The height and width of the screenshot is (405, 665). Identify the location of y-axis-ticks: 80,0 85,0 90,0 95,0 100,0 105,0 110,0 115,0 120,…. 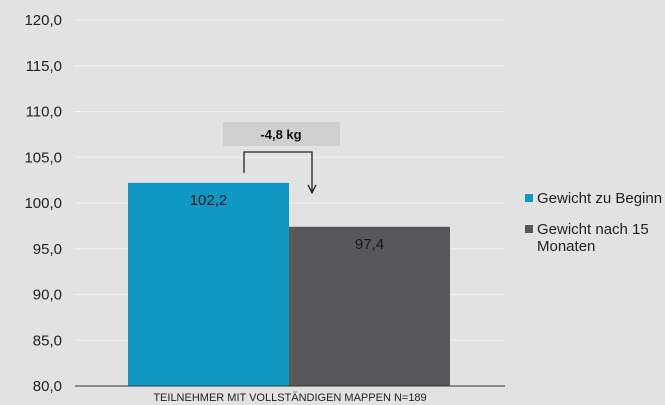
(43, 203).